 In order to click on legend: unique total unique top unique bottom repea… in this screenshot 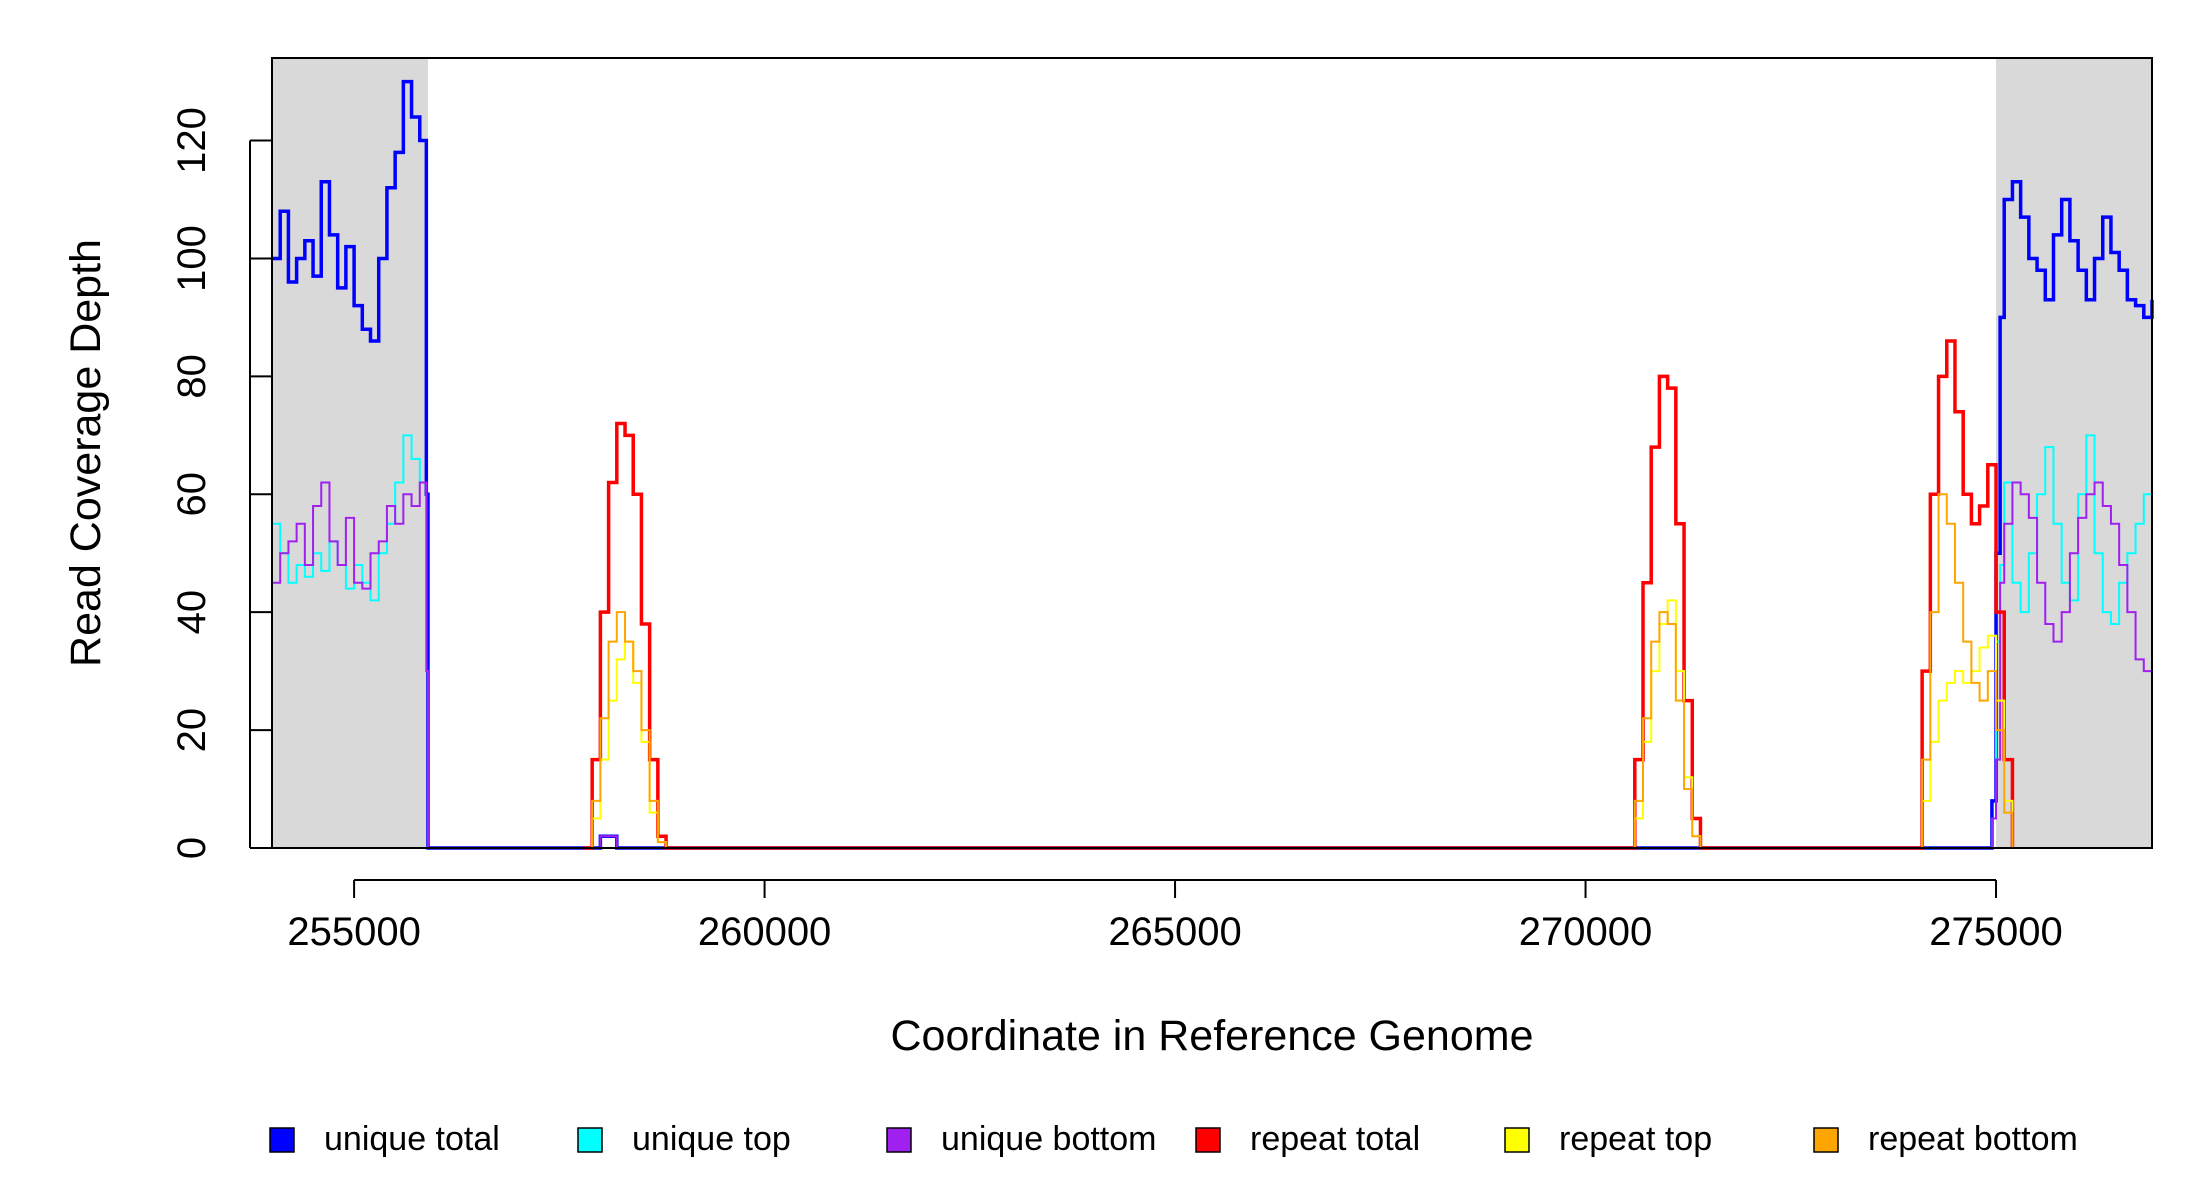, I will do `click(1173, 1139)`.